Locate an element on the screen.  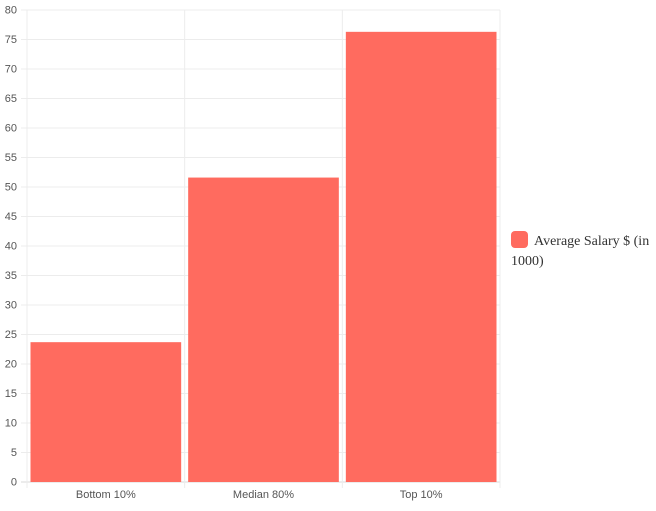
y-tick-label: 15 is located at coordinates (11, 394).